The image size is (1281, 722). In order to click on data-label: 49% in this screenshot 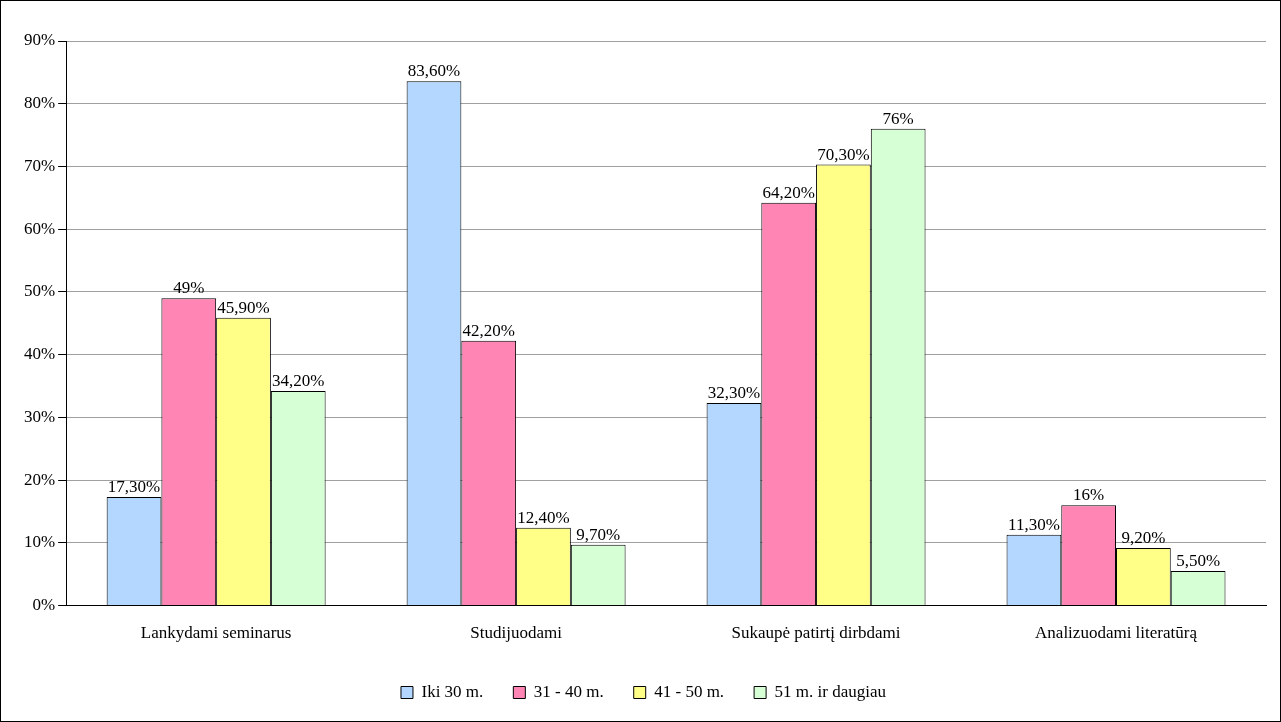, I will do `click(189, 288)`.